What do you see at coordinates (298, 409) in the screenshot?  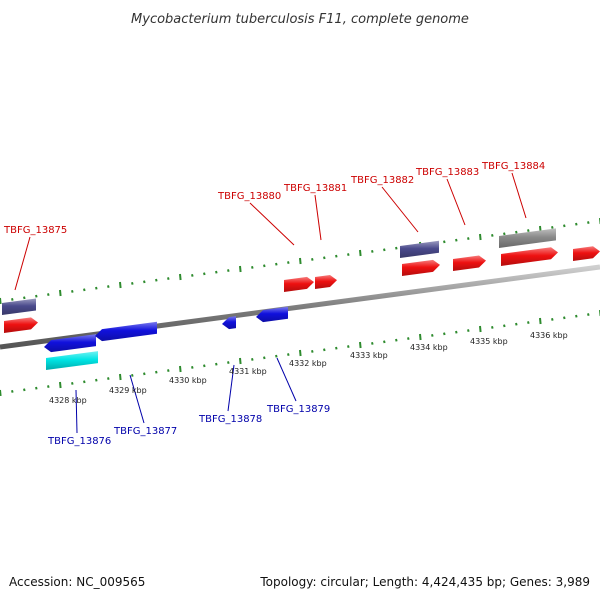 I see `gene-label-tbfg-13879: TBFG_13879` at bounding box center [298, 409].